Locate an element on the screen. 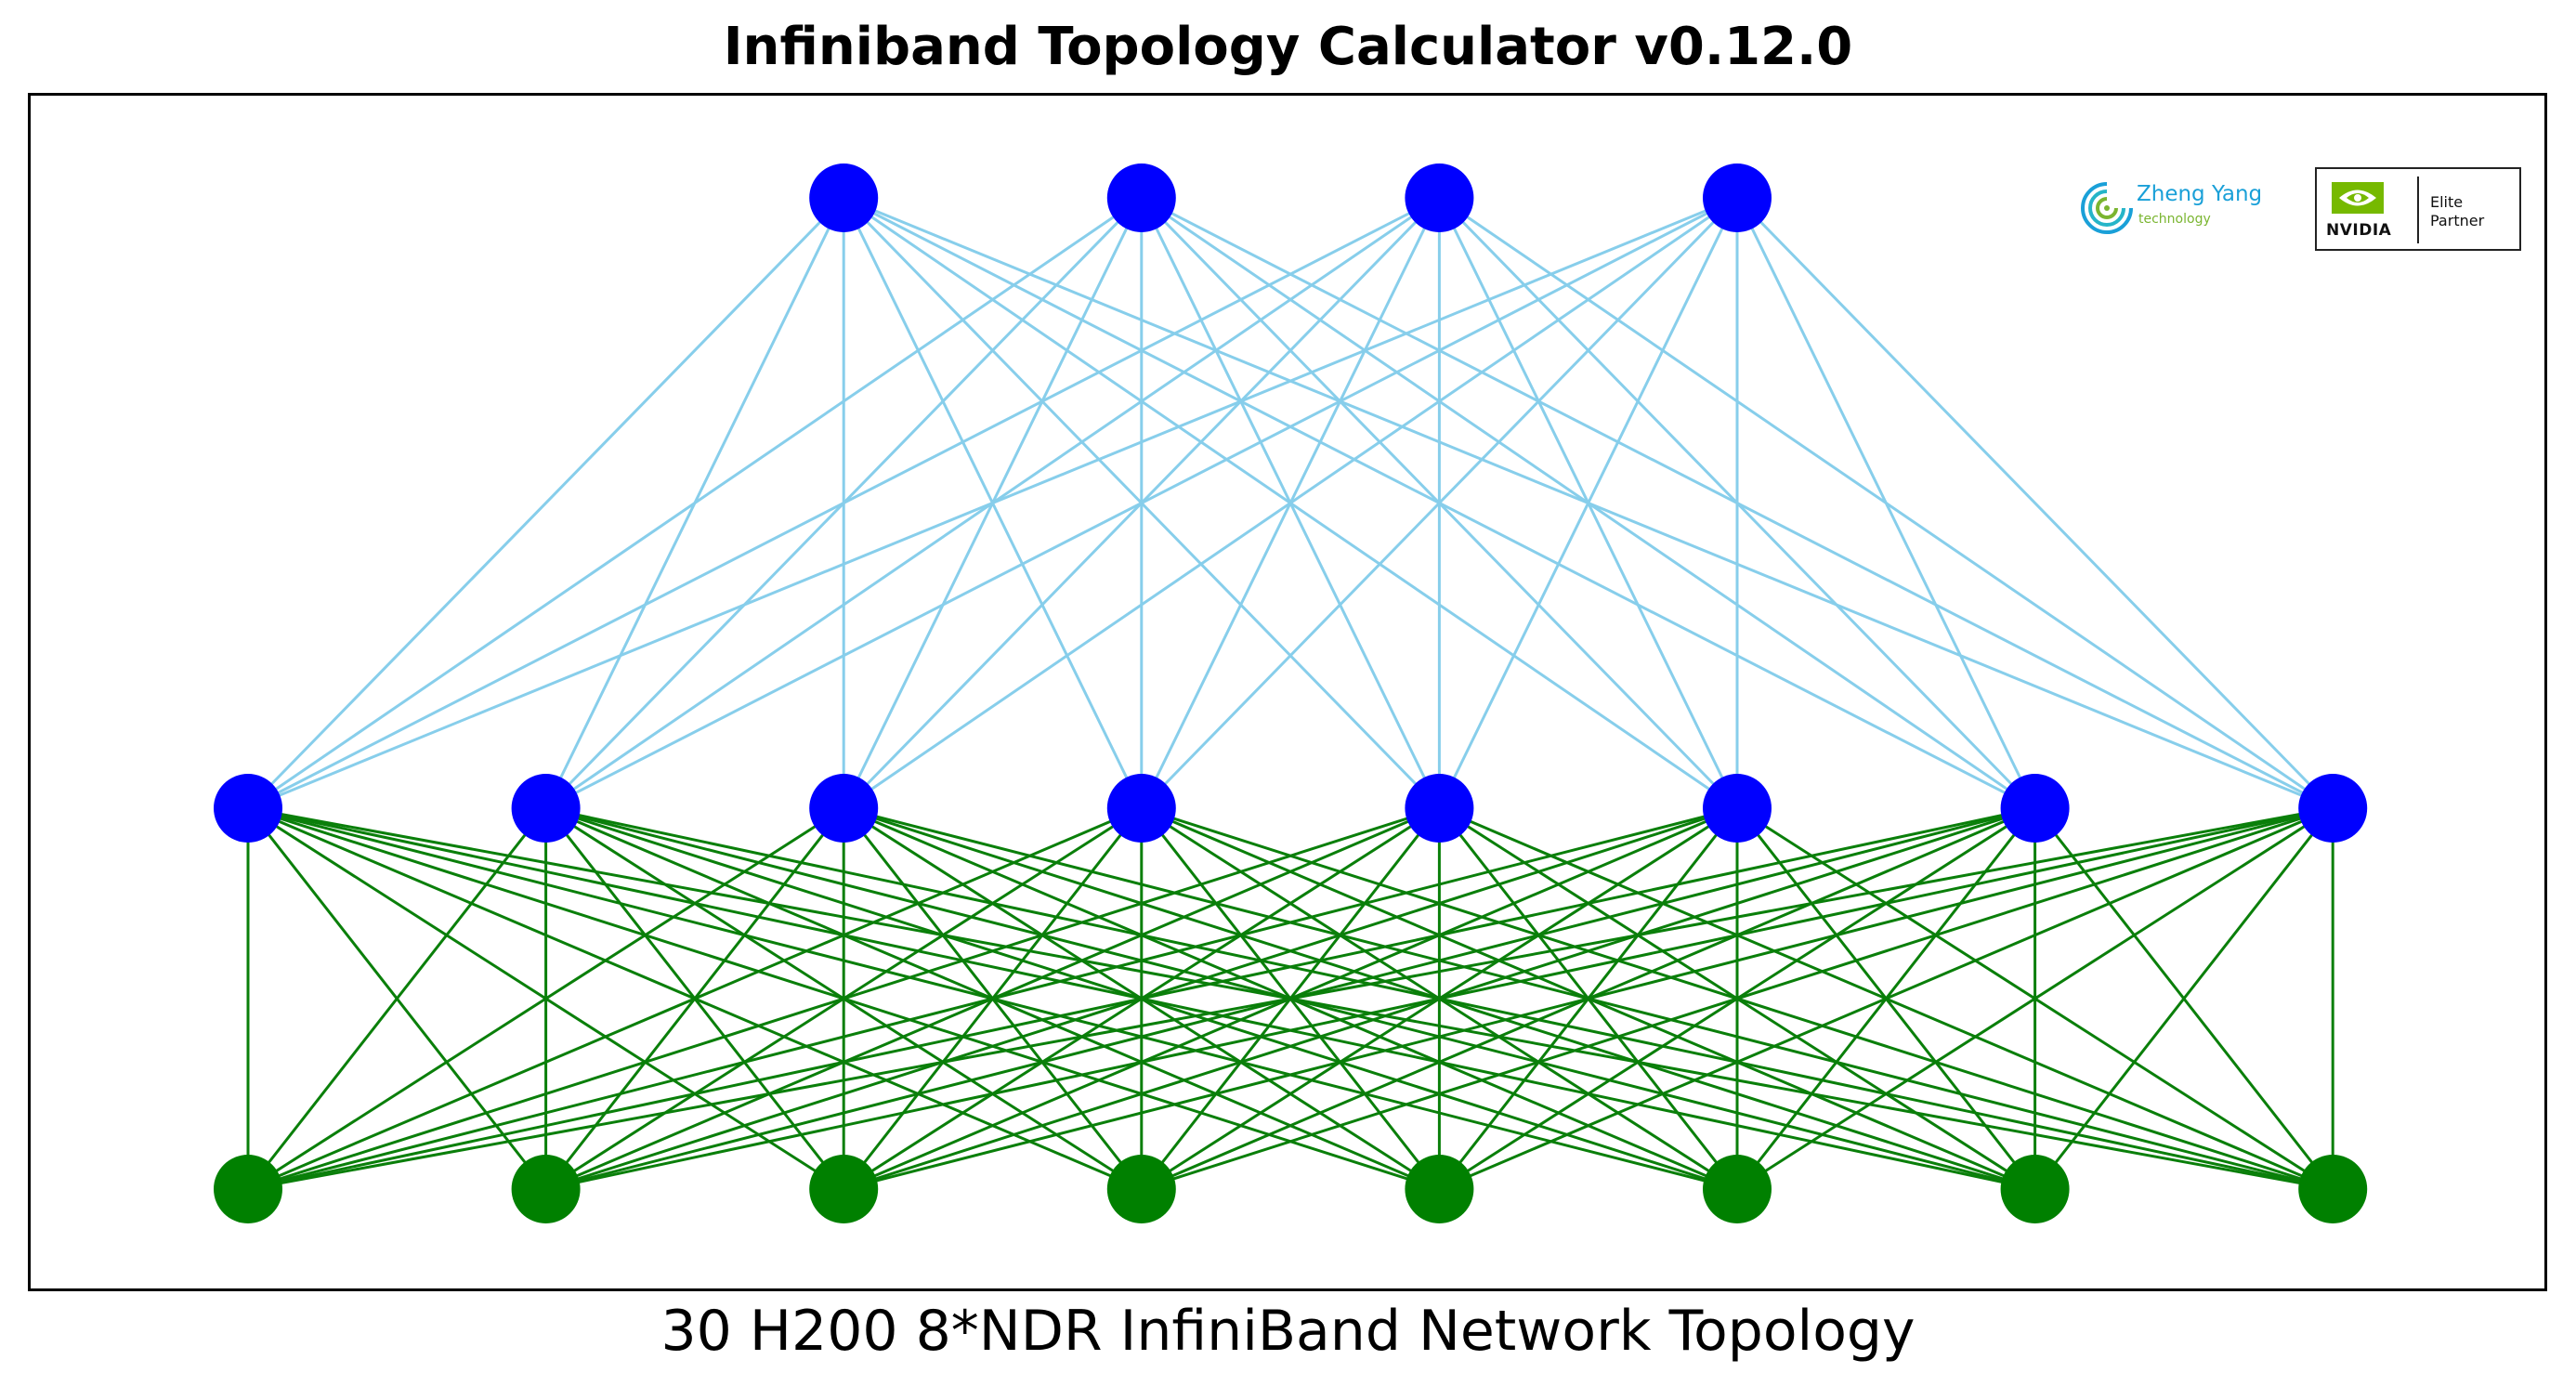  partner-label: Partner is located at coordinates (2457, 220).